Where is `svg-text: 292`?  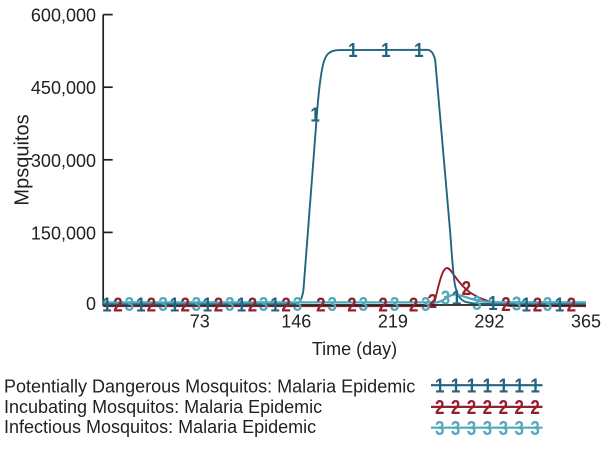
svg-text: 292 is located at coordinates (489, 322).